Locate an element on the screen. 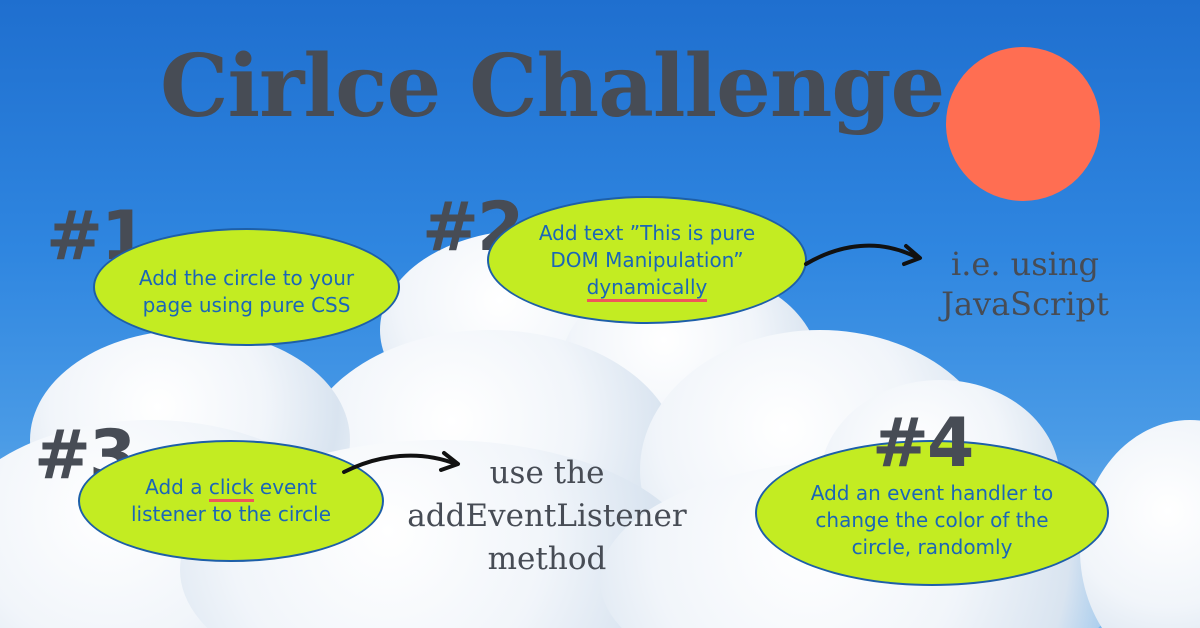  step-2-highlight: dynamically is located at coordinates (647, 288).